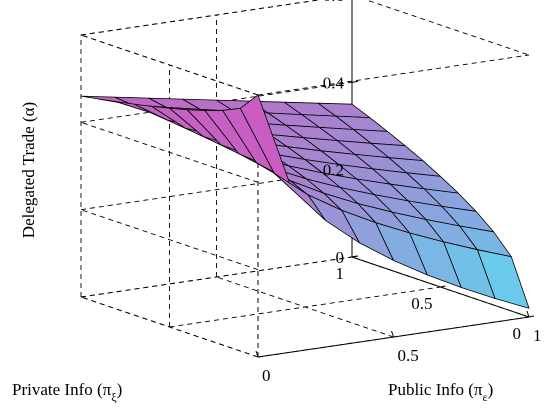 The width and height of the screenshot is (550, 419). What do you see at coordinates (340, 257) in the screenshot?
I see `z-tick-label-0: 0` at bounding box center [340, 257].